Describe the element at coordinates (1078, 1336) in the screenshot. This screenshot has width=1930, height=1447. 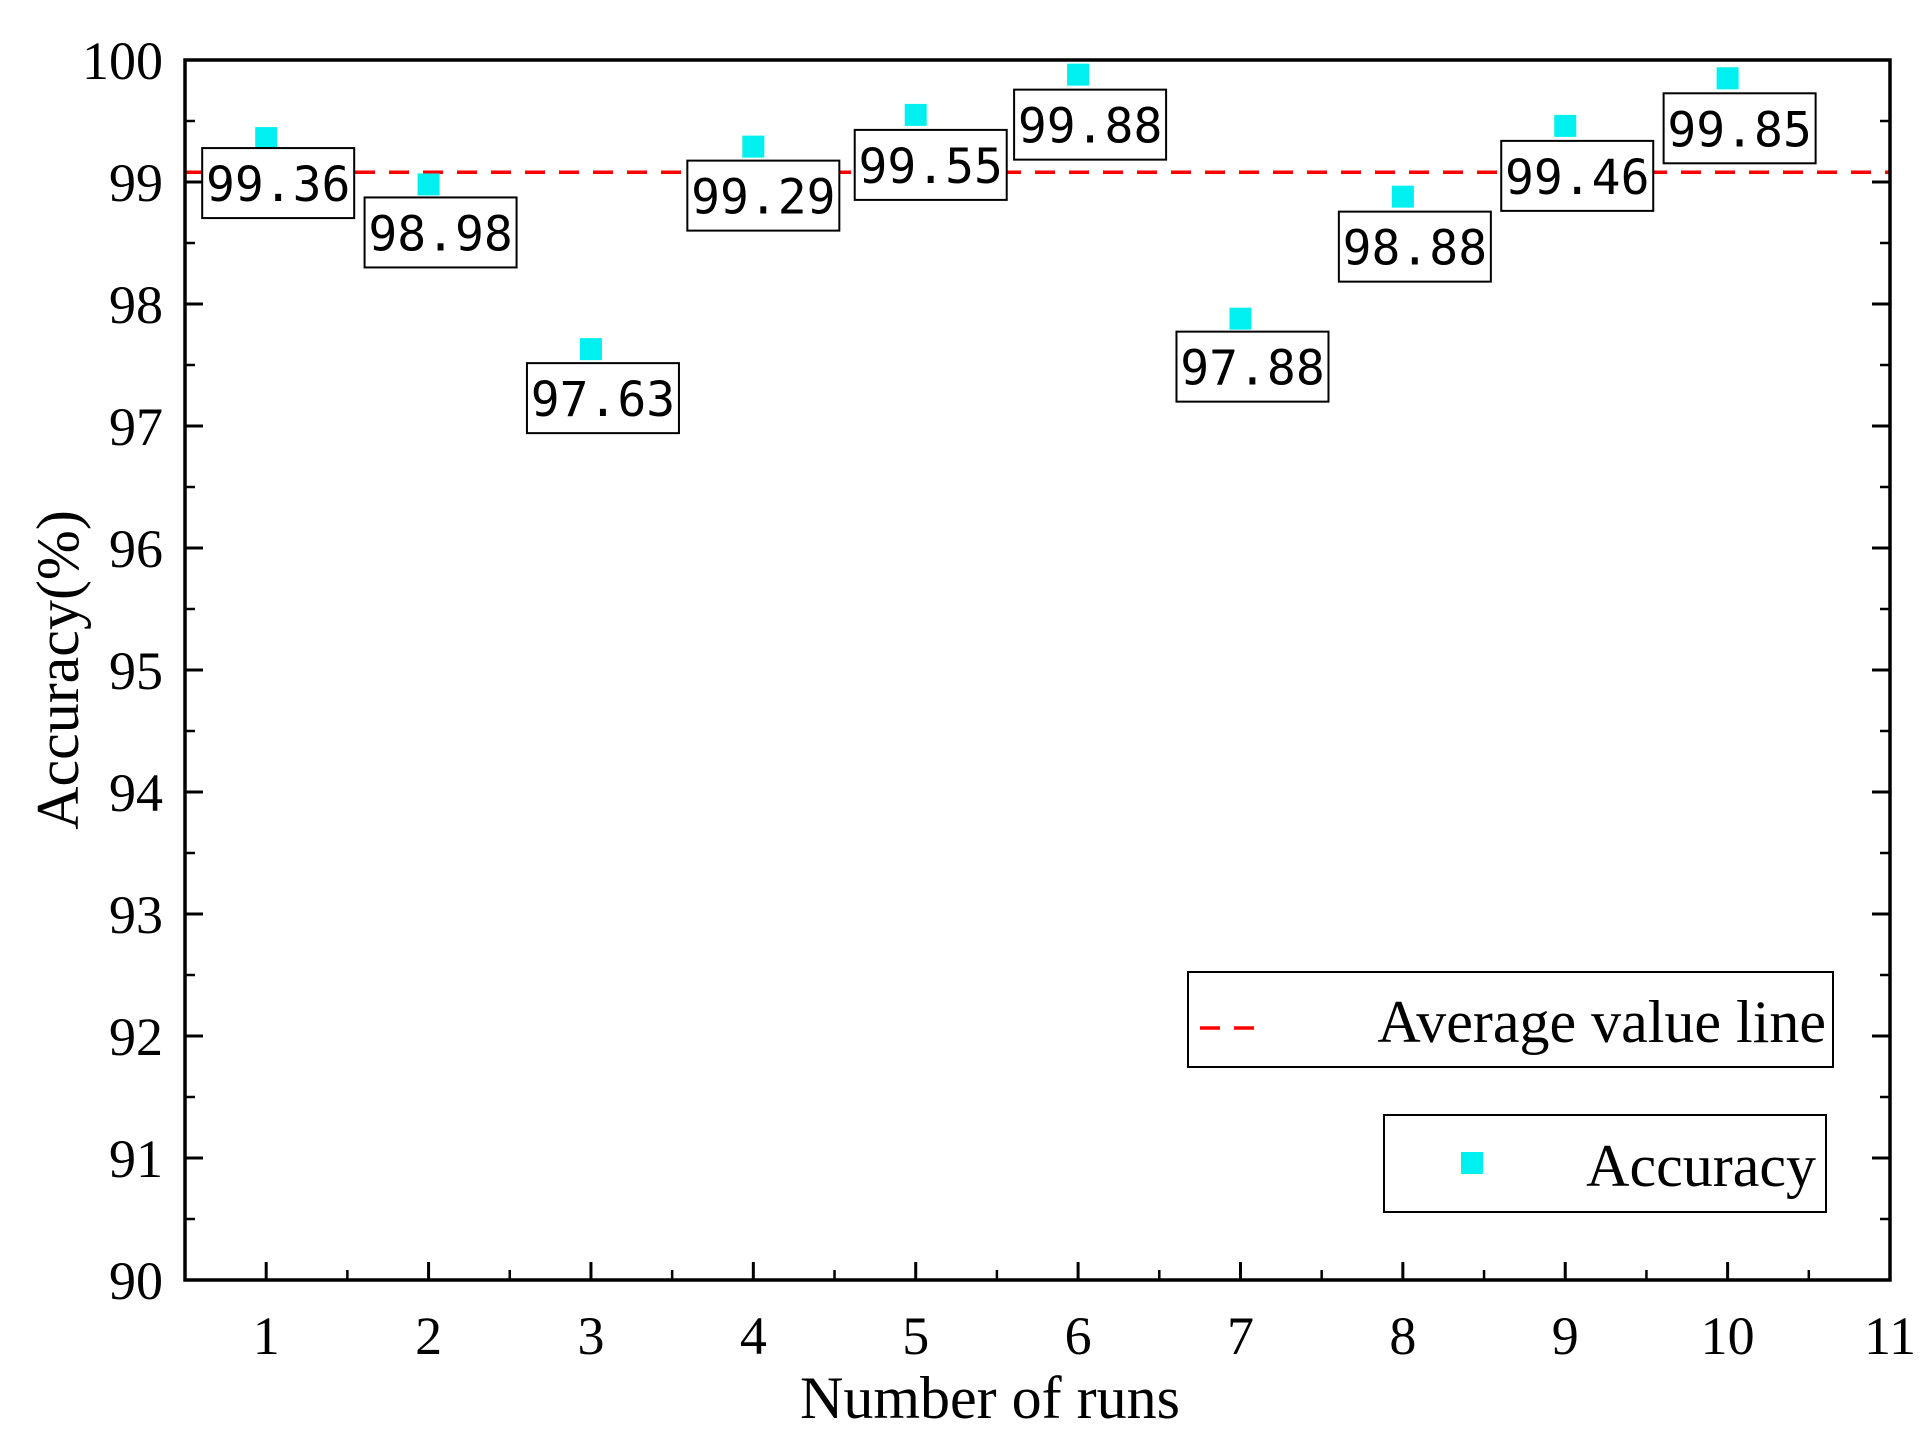
I see `x-tick-label-6: 6` at that location.